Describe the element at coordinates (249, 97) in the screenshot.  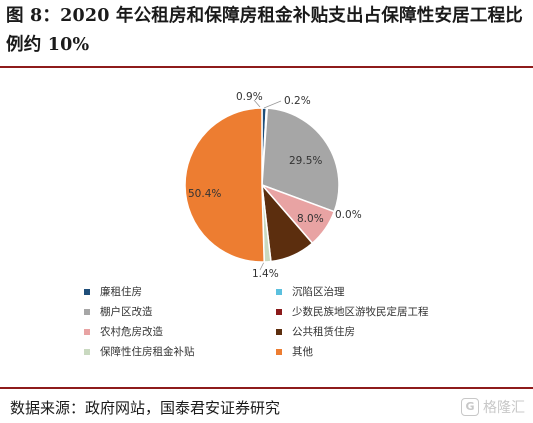
I see `slice-data-label: 0.9%` at that location.